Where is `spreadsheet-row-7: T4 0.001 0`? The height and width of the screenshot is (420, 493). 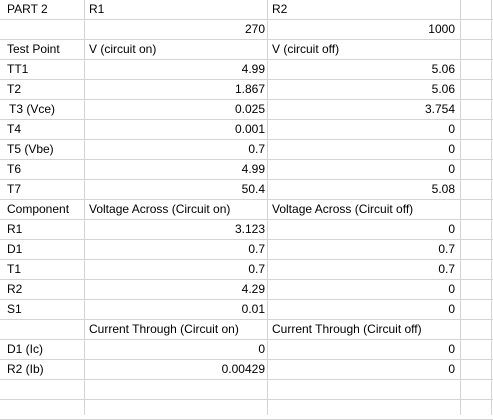 spreadsheet-row-7: T4 0.001 0 is located at coordinates (246, 130).